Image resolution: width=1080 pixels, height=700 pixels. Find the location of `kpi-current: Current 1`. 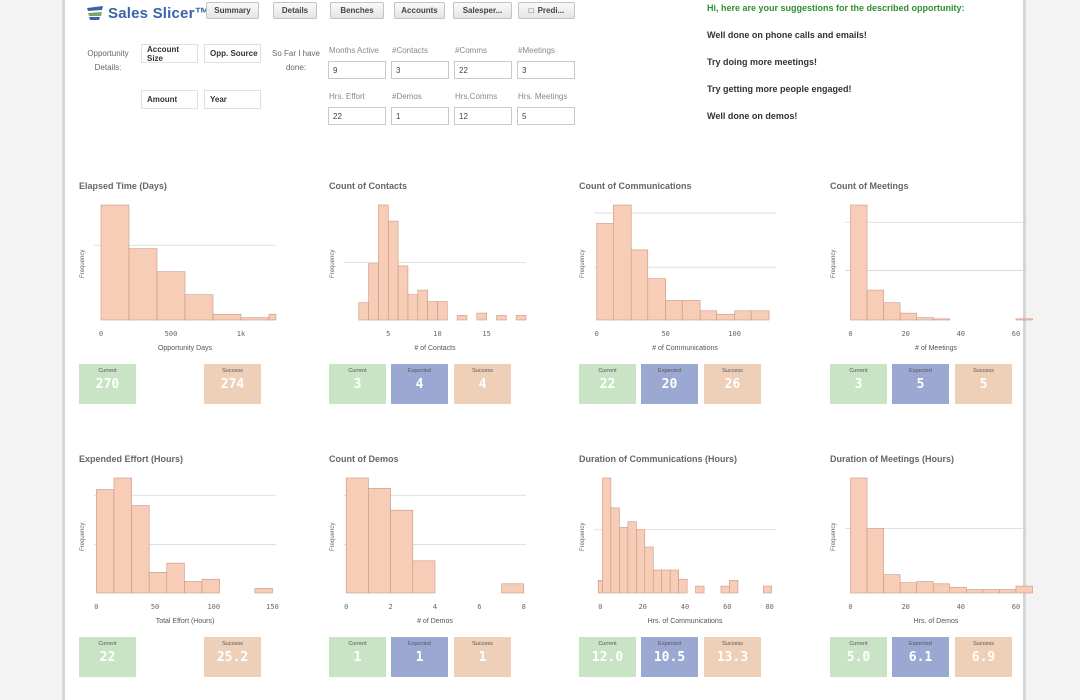

kpi-current: Current 1 is located at coordinates (357, 657).